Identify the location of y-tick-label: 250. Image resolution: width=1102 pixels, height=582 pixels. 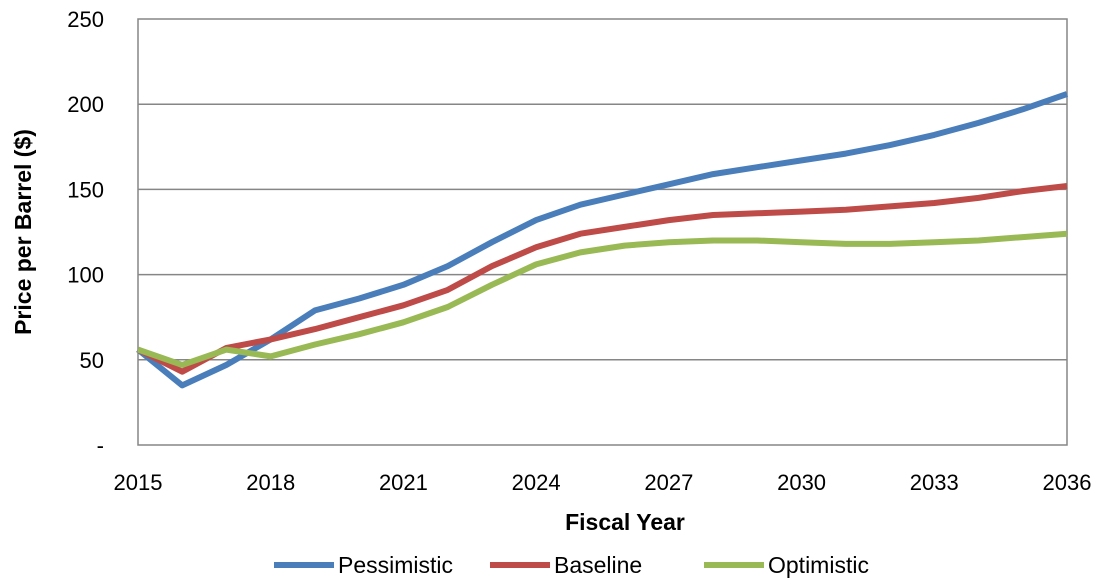
(85, 19).